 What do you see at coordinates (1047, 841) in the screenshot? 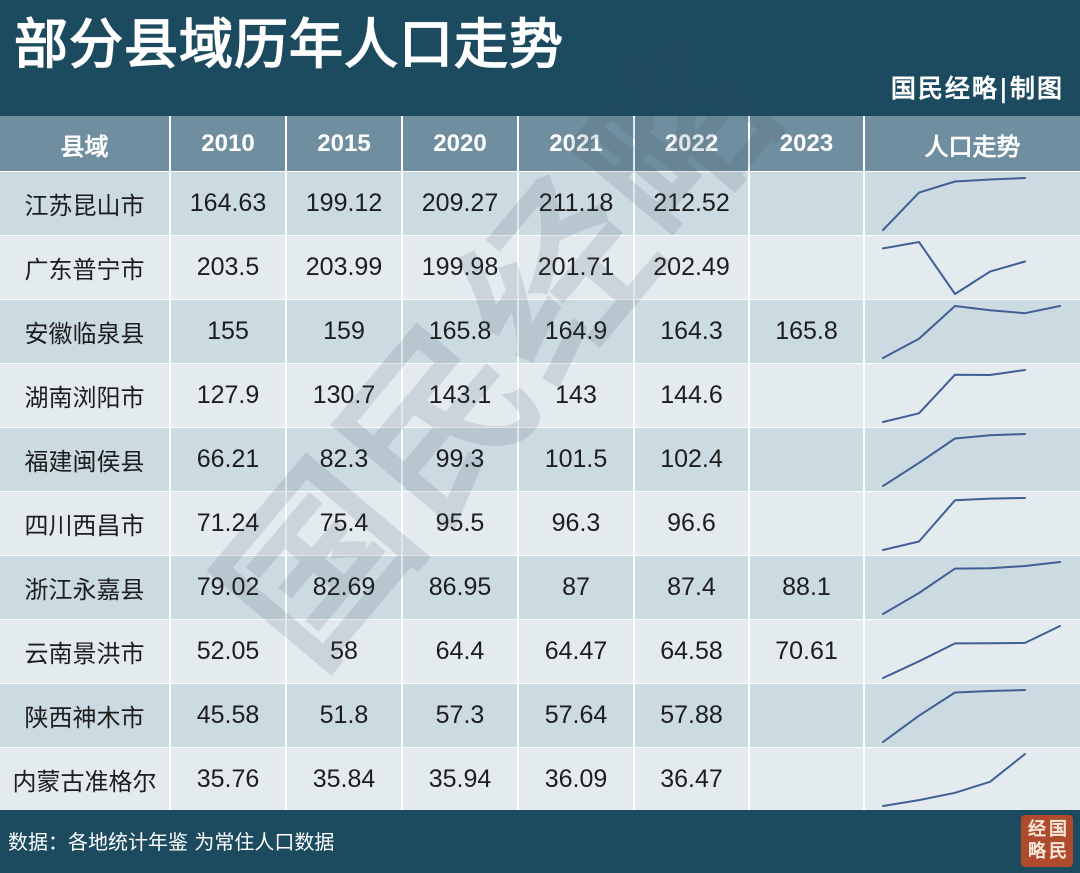
I see `seal-logo: 经 国 略 民` at bounding box center [1047, 841].